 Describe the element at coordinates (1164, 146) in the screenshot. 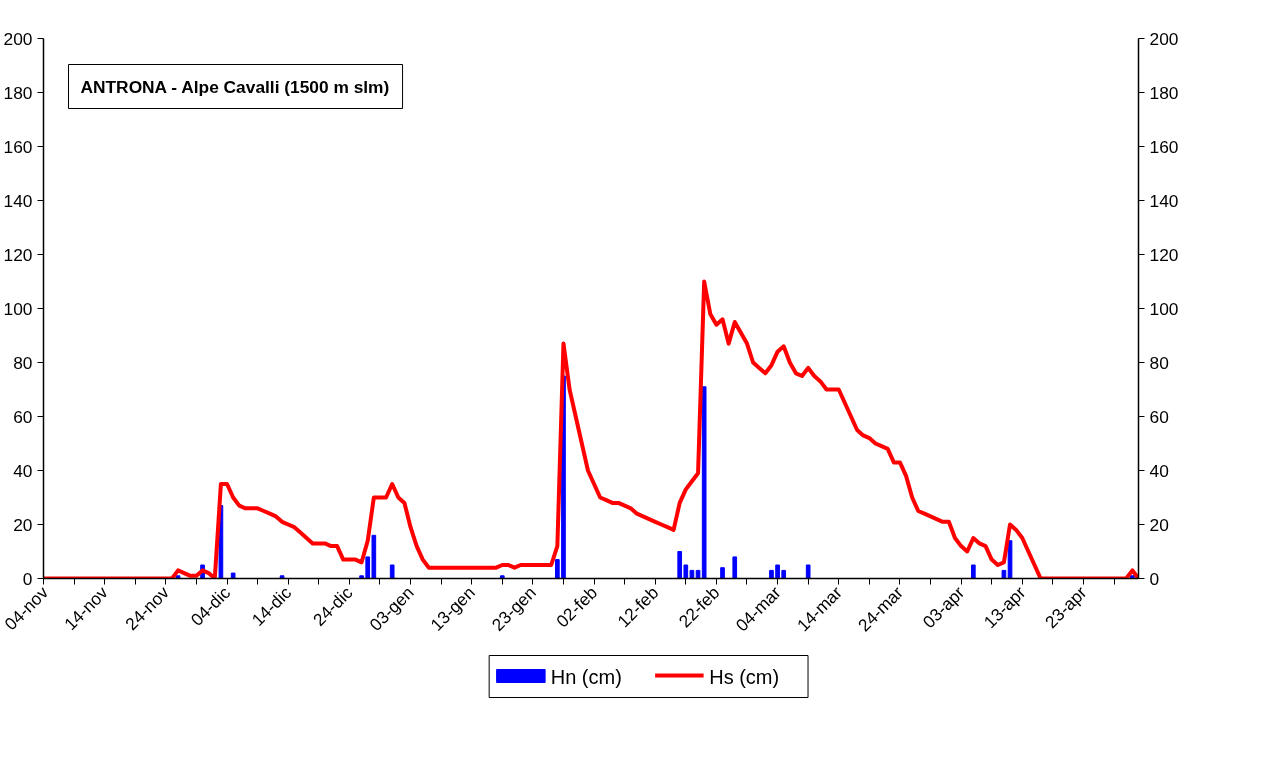

I see `y2-tick-label: 160` at that location.